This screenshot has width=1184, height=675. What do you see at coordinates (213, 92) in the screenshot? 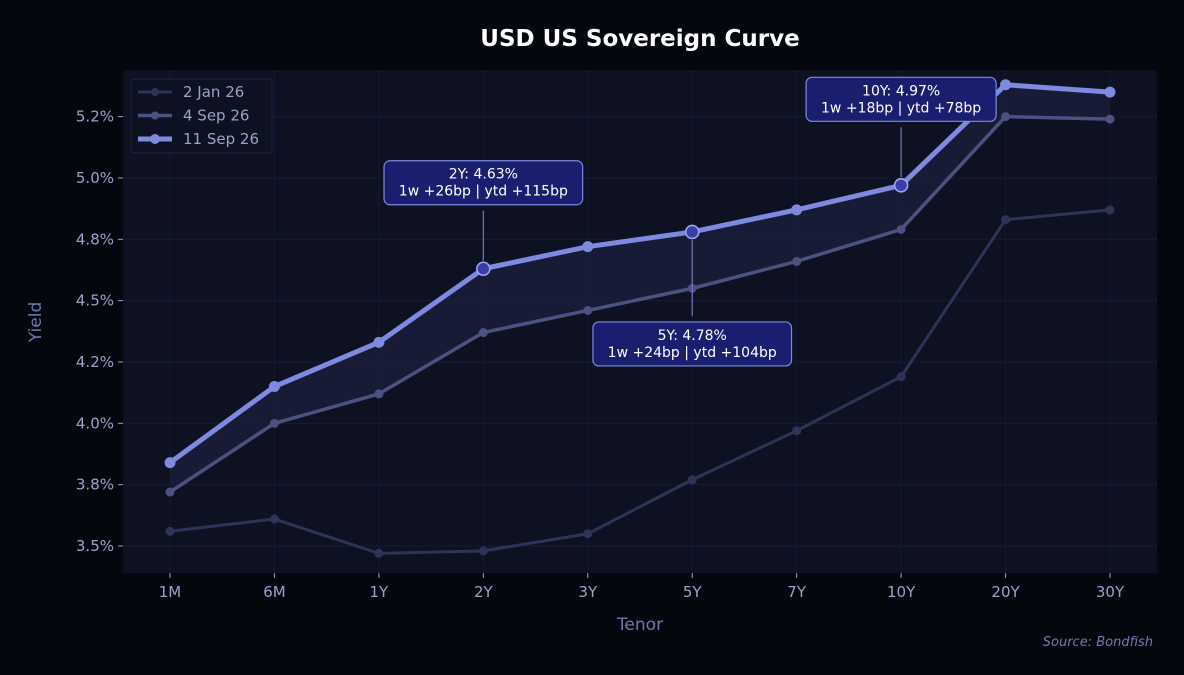
I see `legend-label: 2 Jan 26` at bounding box center [213, 92].